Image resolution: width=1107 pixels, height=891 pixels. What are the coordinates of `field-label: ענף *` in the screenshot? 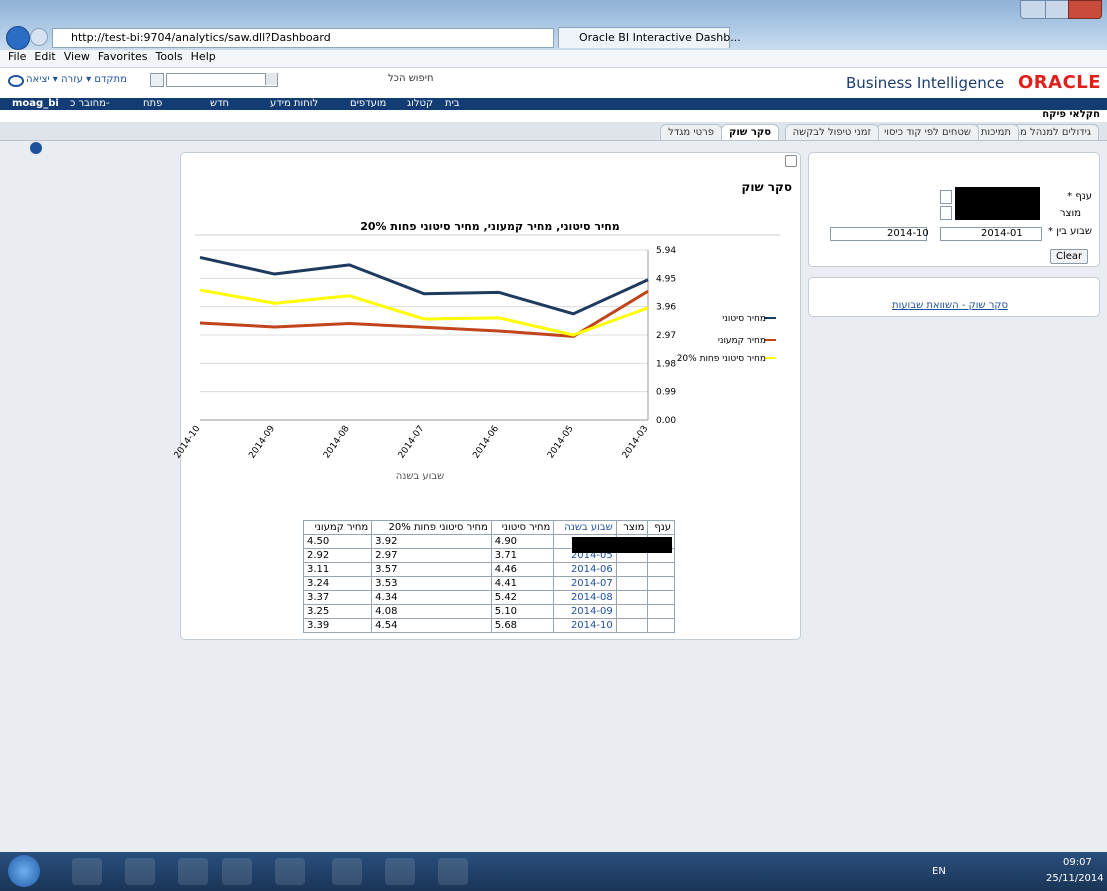 It's located at (1079, 196).